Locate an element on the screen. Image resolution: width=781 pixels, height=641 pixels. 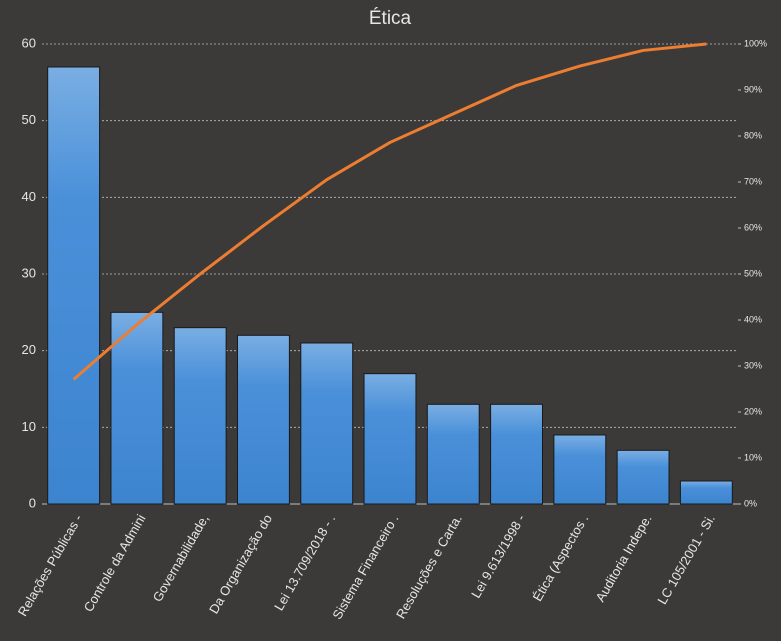
y2-tick-label: 10% is located at coordinates (753, 457).